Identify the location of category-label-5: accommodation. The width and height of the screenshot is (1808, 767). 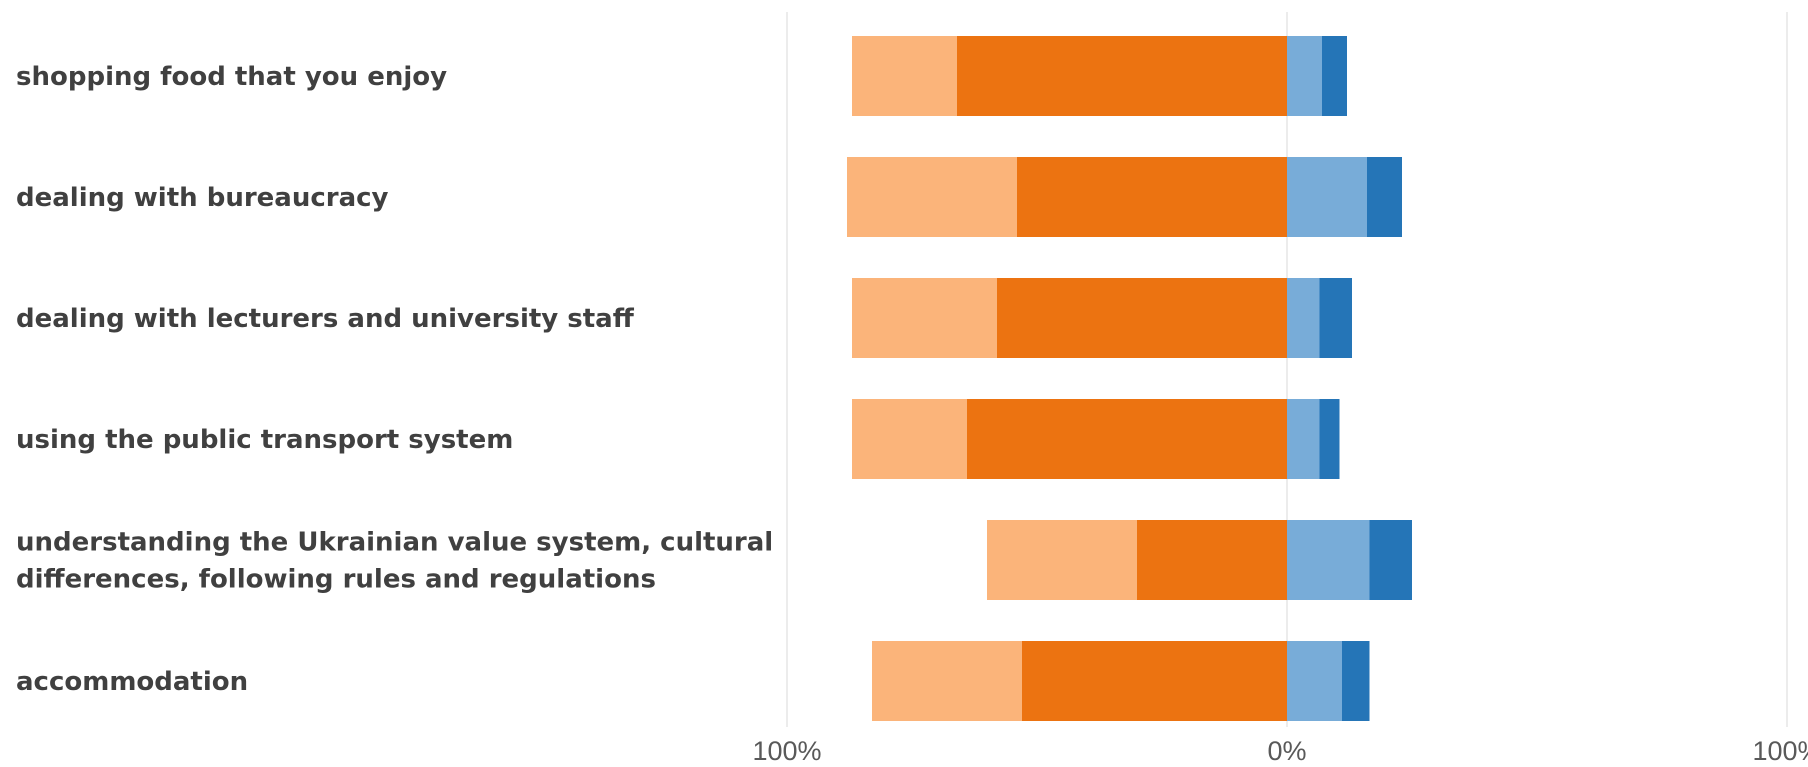
(132, 682).